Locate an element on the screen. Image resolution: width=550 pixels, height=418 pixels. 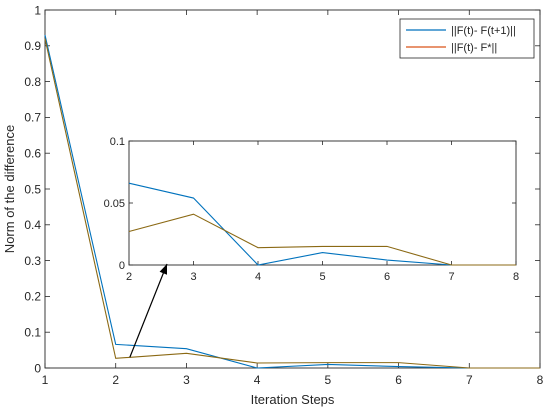
main-y-tick-label: 0 is located at coordinates (37, 368).